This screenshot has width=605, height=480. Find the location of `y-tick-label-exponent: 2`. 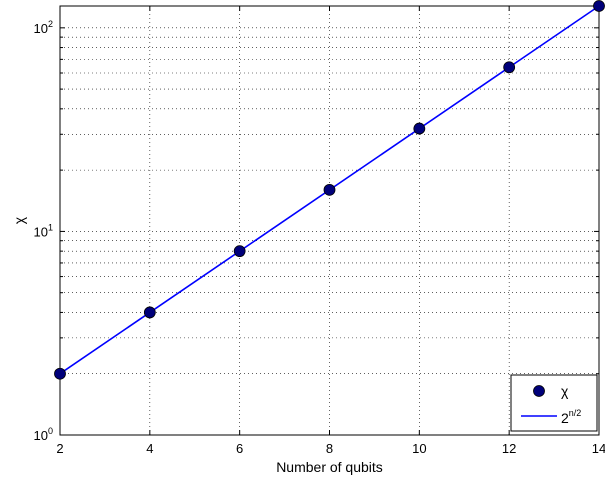

y-tick-label-exponent: 2 is located at coordinates (50, 24).